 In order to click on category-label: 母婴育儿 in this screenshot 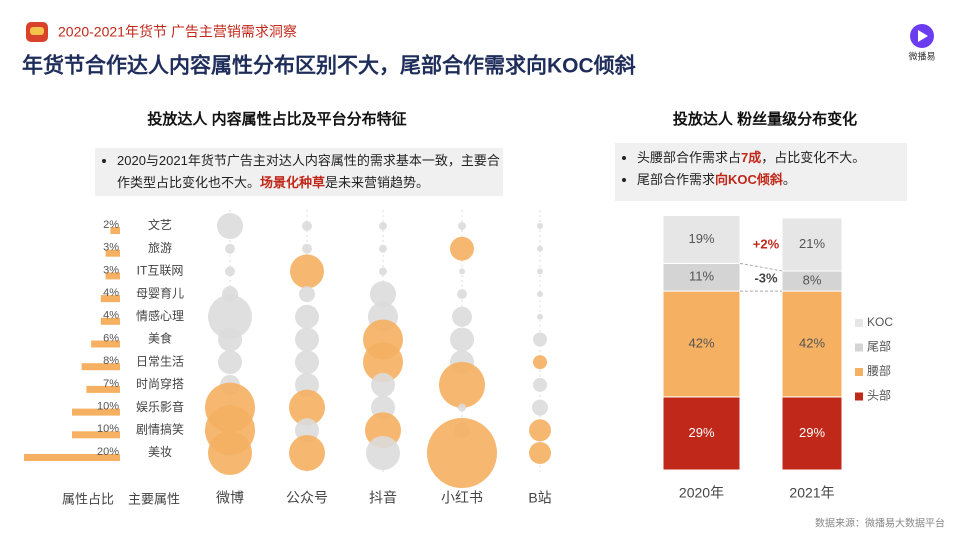, I will do `click(160, 292)`.